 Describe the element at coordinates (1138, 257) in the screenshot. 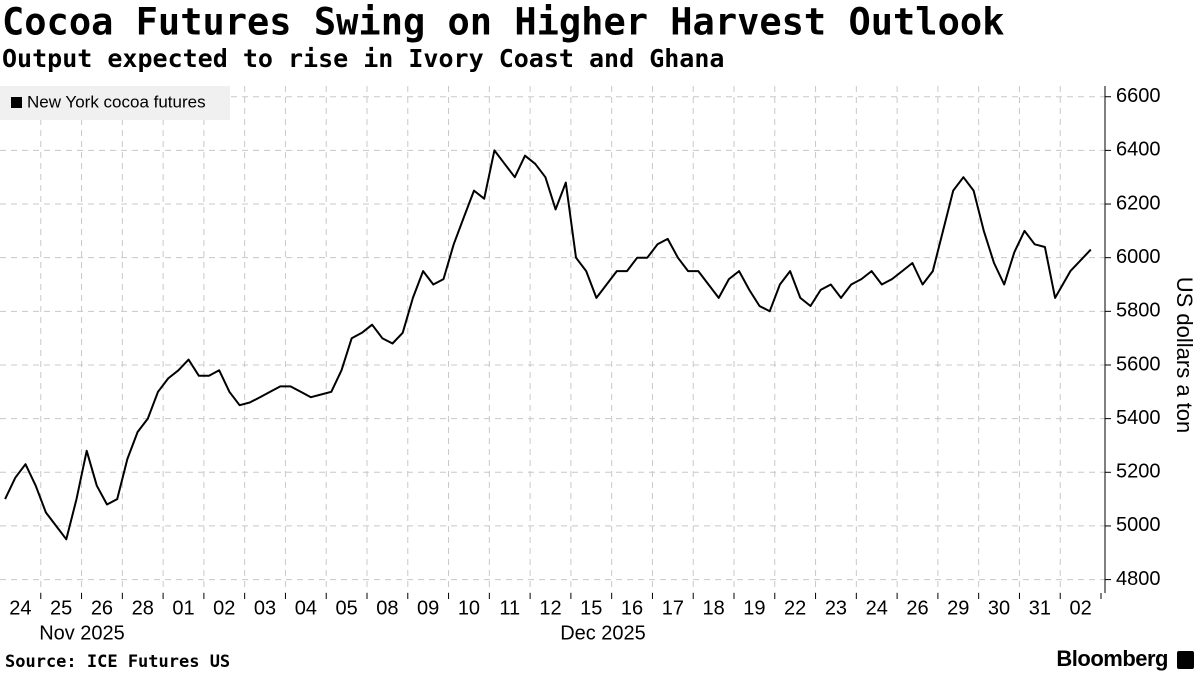

I see `y-tick-label: 6000` at that location.